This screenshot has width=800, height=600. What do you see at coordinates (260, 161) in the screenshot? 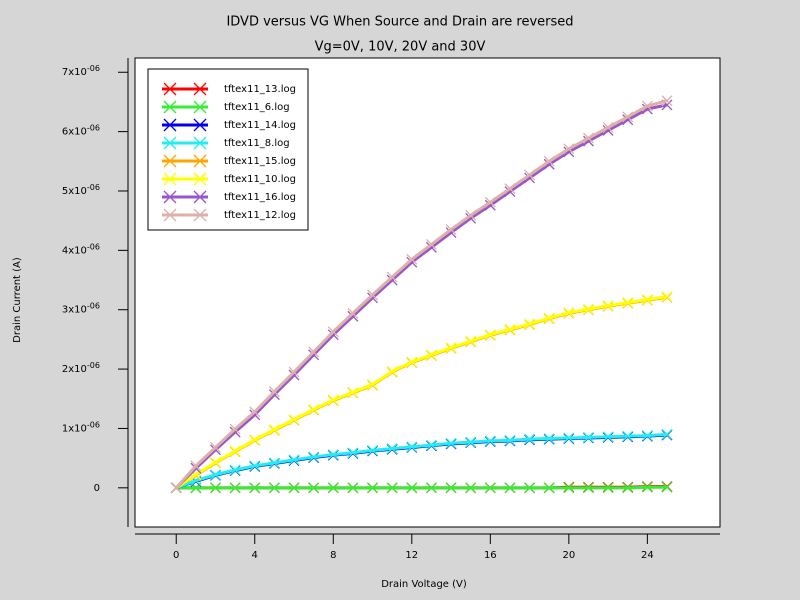
I see `legend-label: tftex11_15.log` at bounding box center [260, 161].